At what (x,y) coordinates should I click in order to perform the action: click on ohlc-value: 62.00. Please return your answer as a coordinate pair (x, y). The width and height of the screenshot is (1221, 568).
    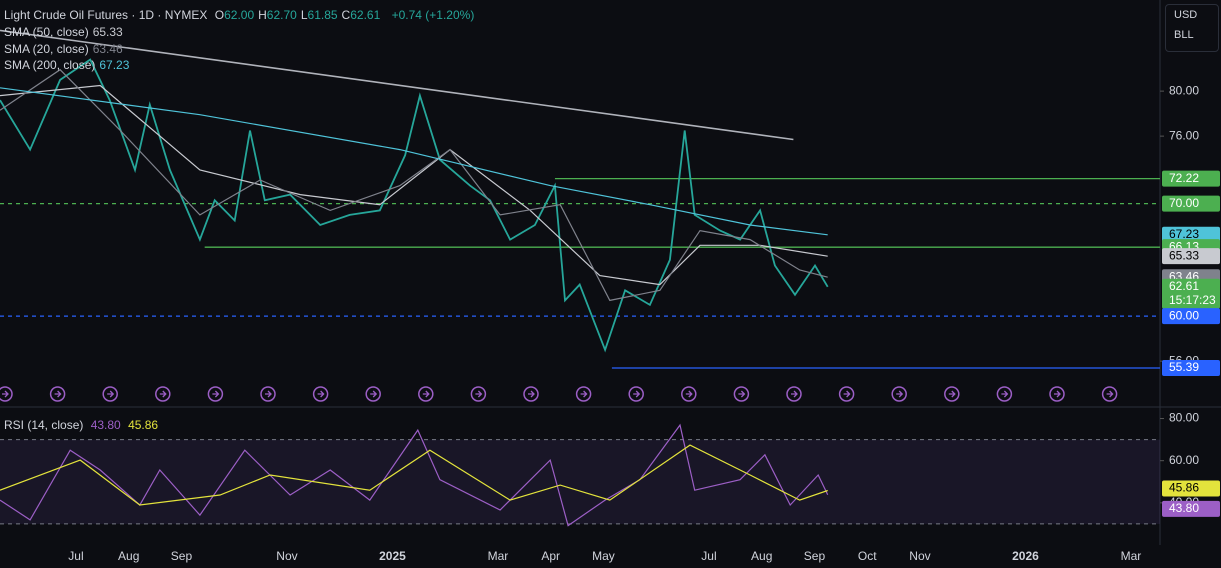
    Looking at the image, I should click on (239, 15).